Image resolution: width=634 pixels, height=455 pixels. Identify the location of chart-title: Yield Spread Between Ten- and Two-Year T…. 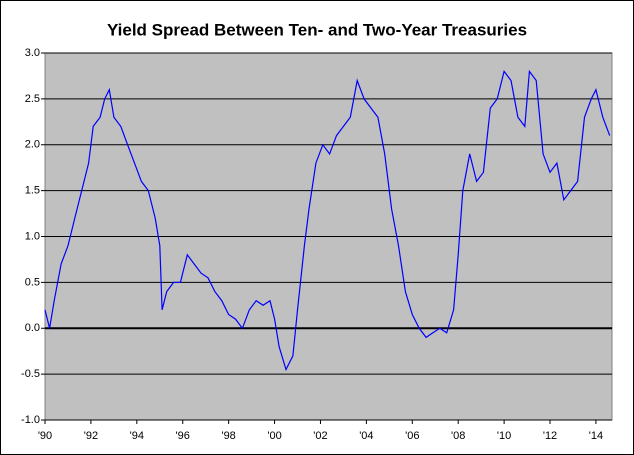
(317, 29).